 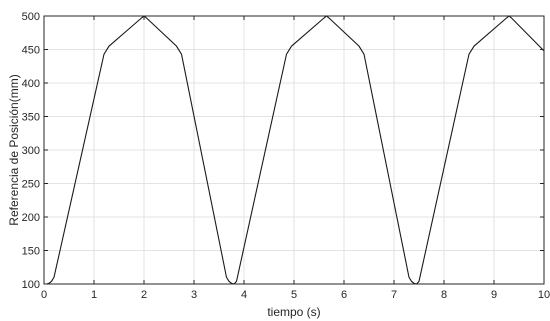 What do you see at coordinates (31, 252) in the screenshot?
I see `y-tick-label: 150` at bounding box center [31, 252].